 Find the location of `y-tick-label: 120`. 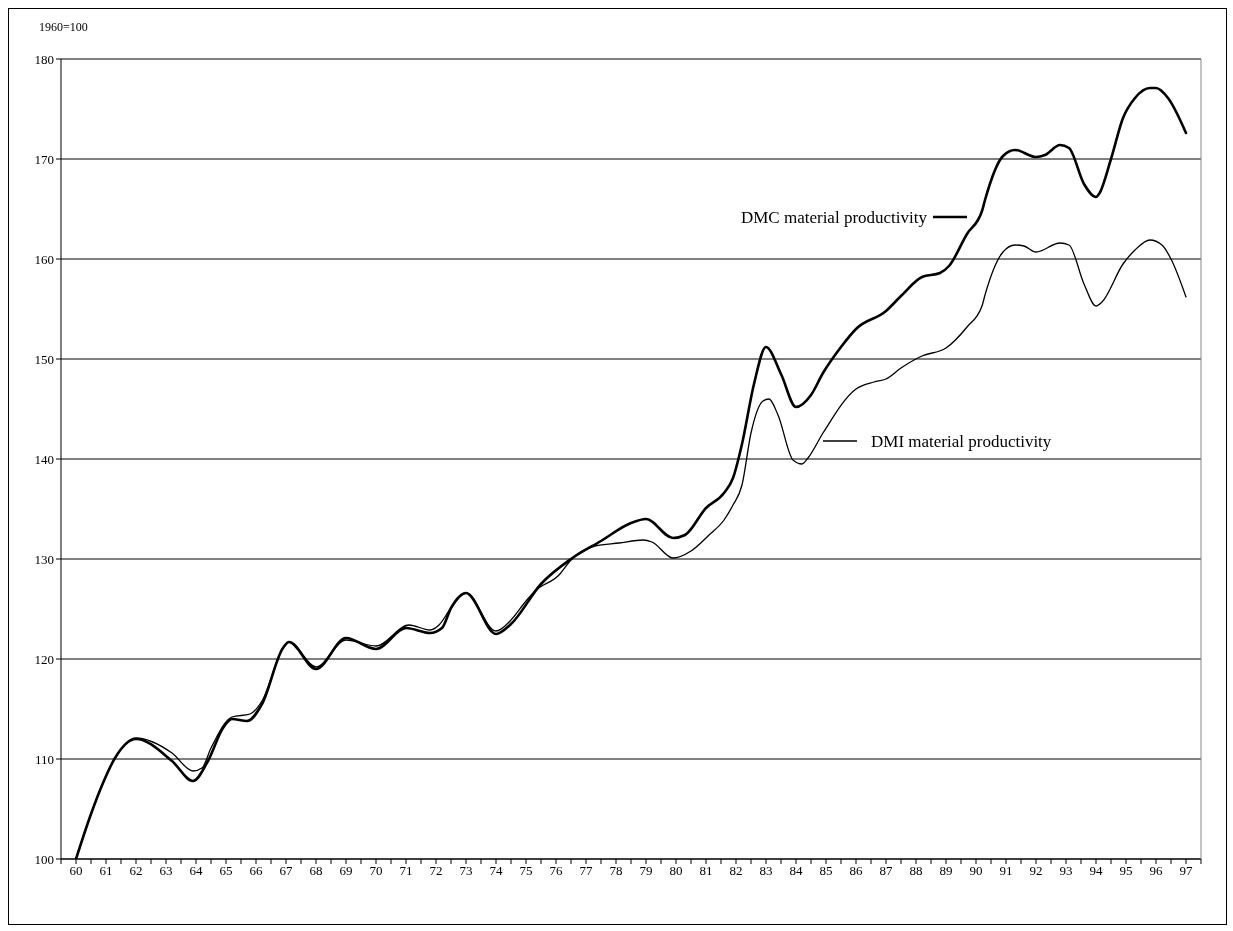

y-tick-label: 120 is located at coordinates (44, 659).